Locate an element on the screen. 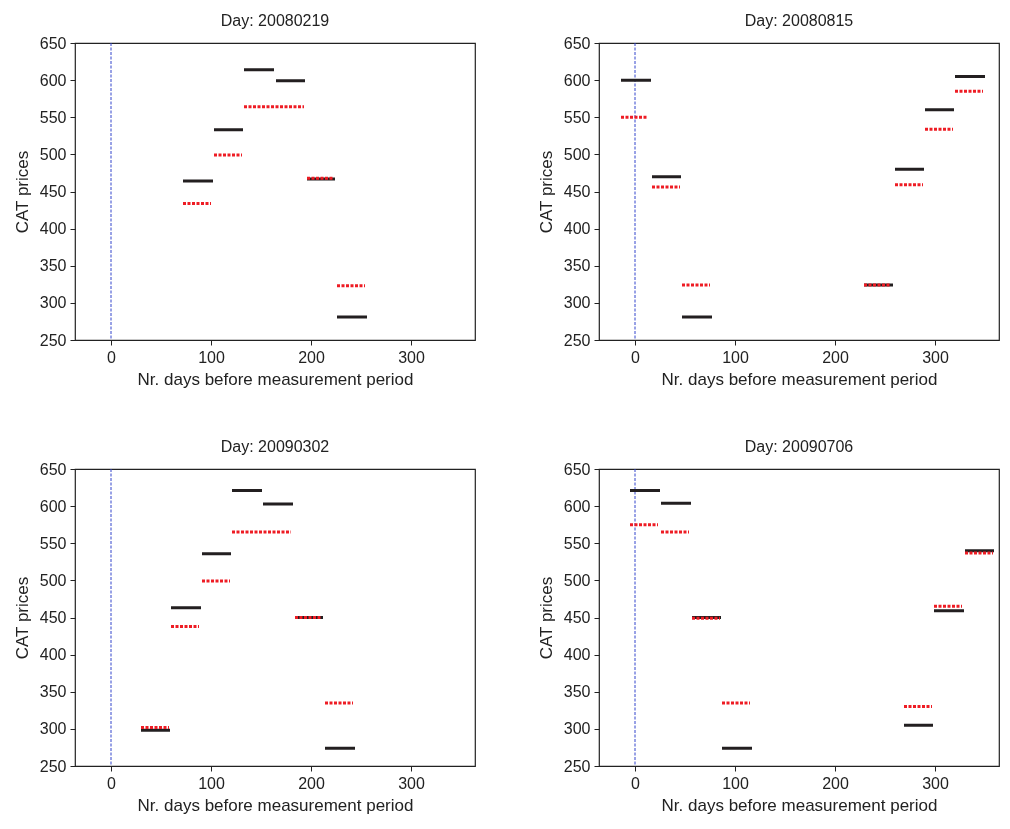 The height and width of the screenshot is (829, 1010). chart-title: Day: 20080219 is located at coordinates (275, 20).